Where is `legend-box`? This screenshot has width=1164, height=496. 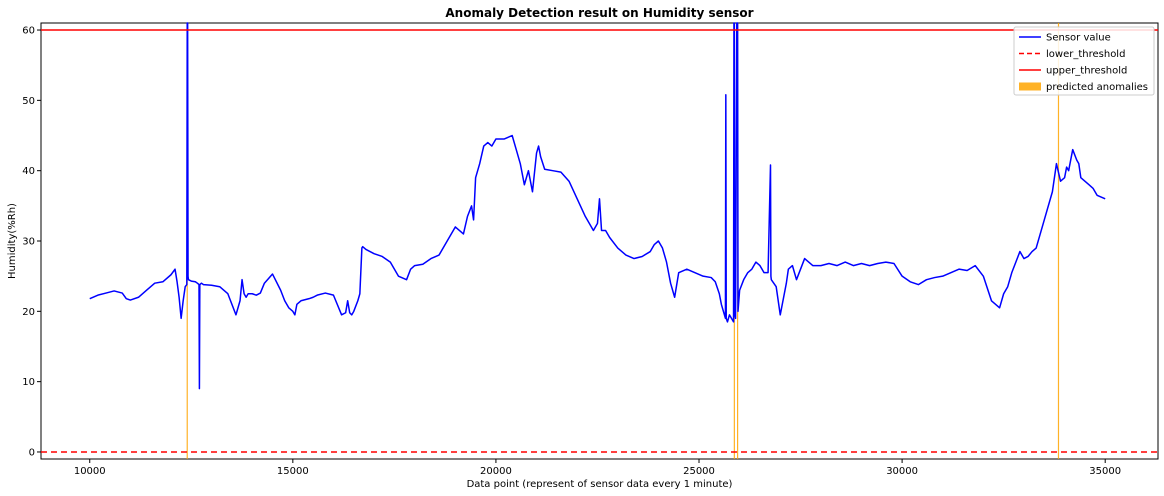
legend-box is located at coordinates (1084, 61).